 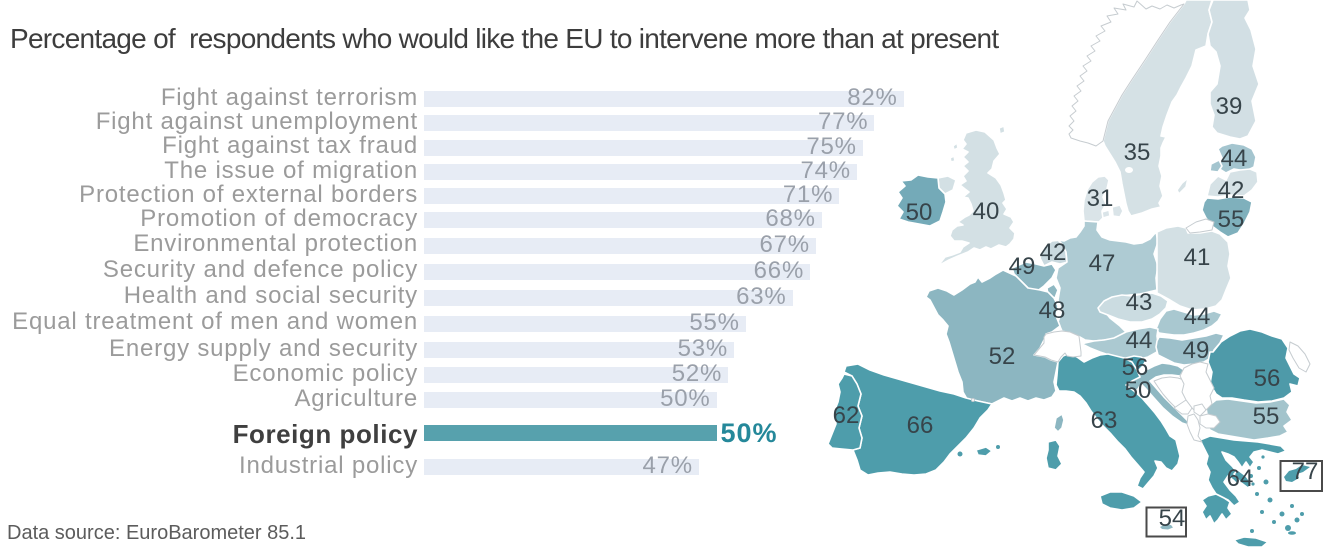 What do you see at coordinates (1139, 302) in the screenshot?
I see `svg-text: 43` at bounding box center [1139, 302].